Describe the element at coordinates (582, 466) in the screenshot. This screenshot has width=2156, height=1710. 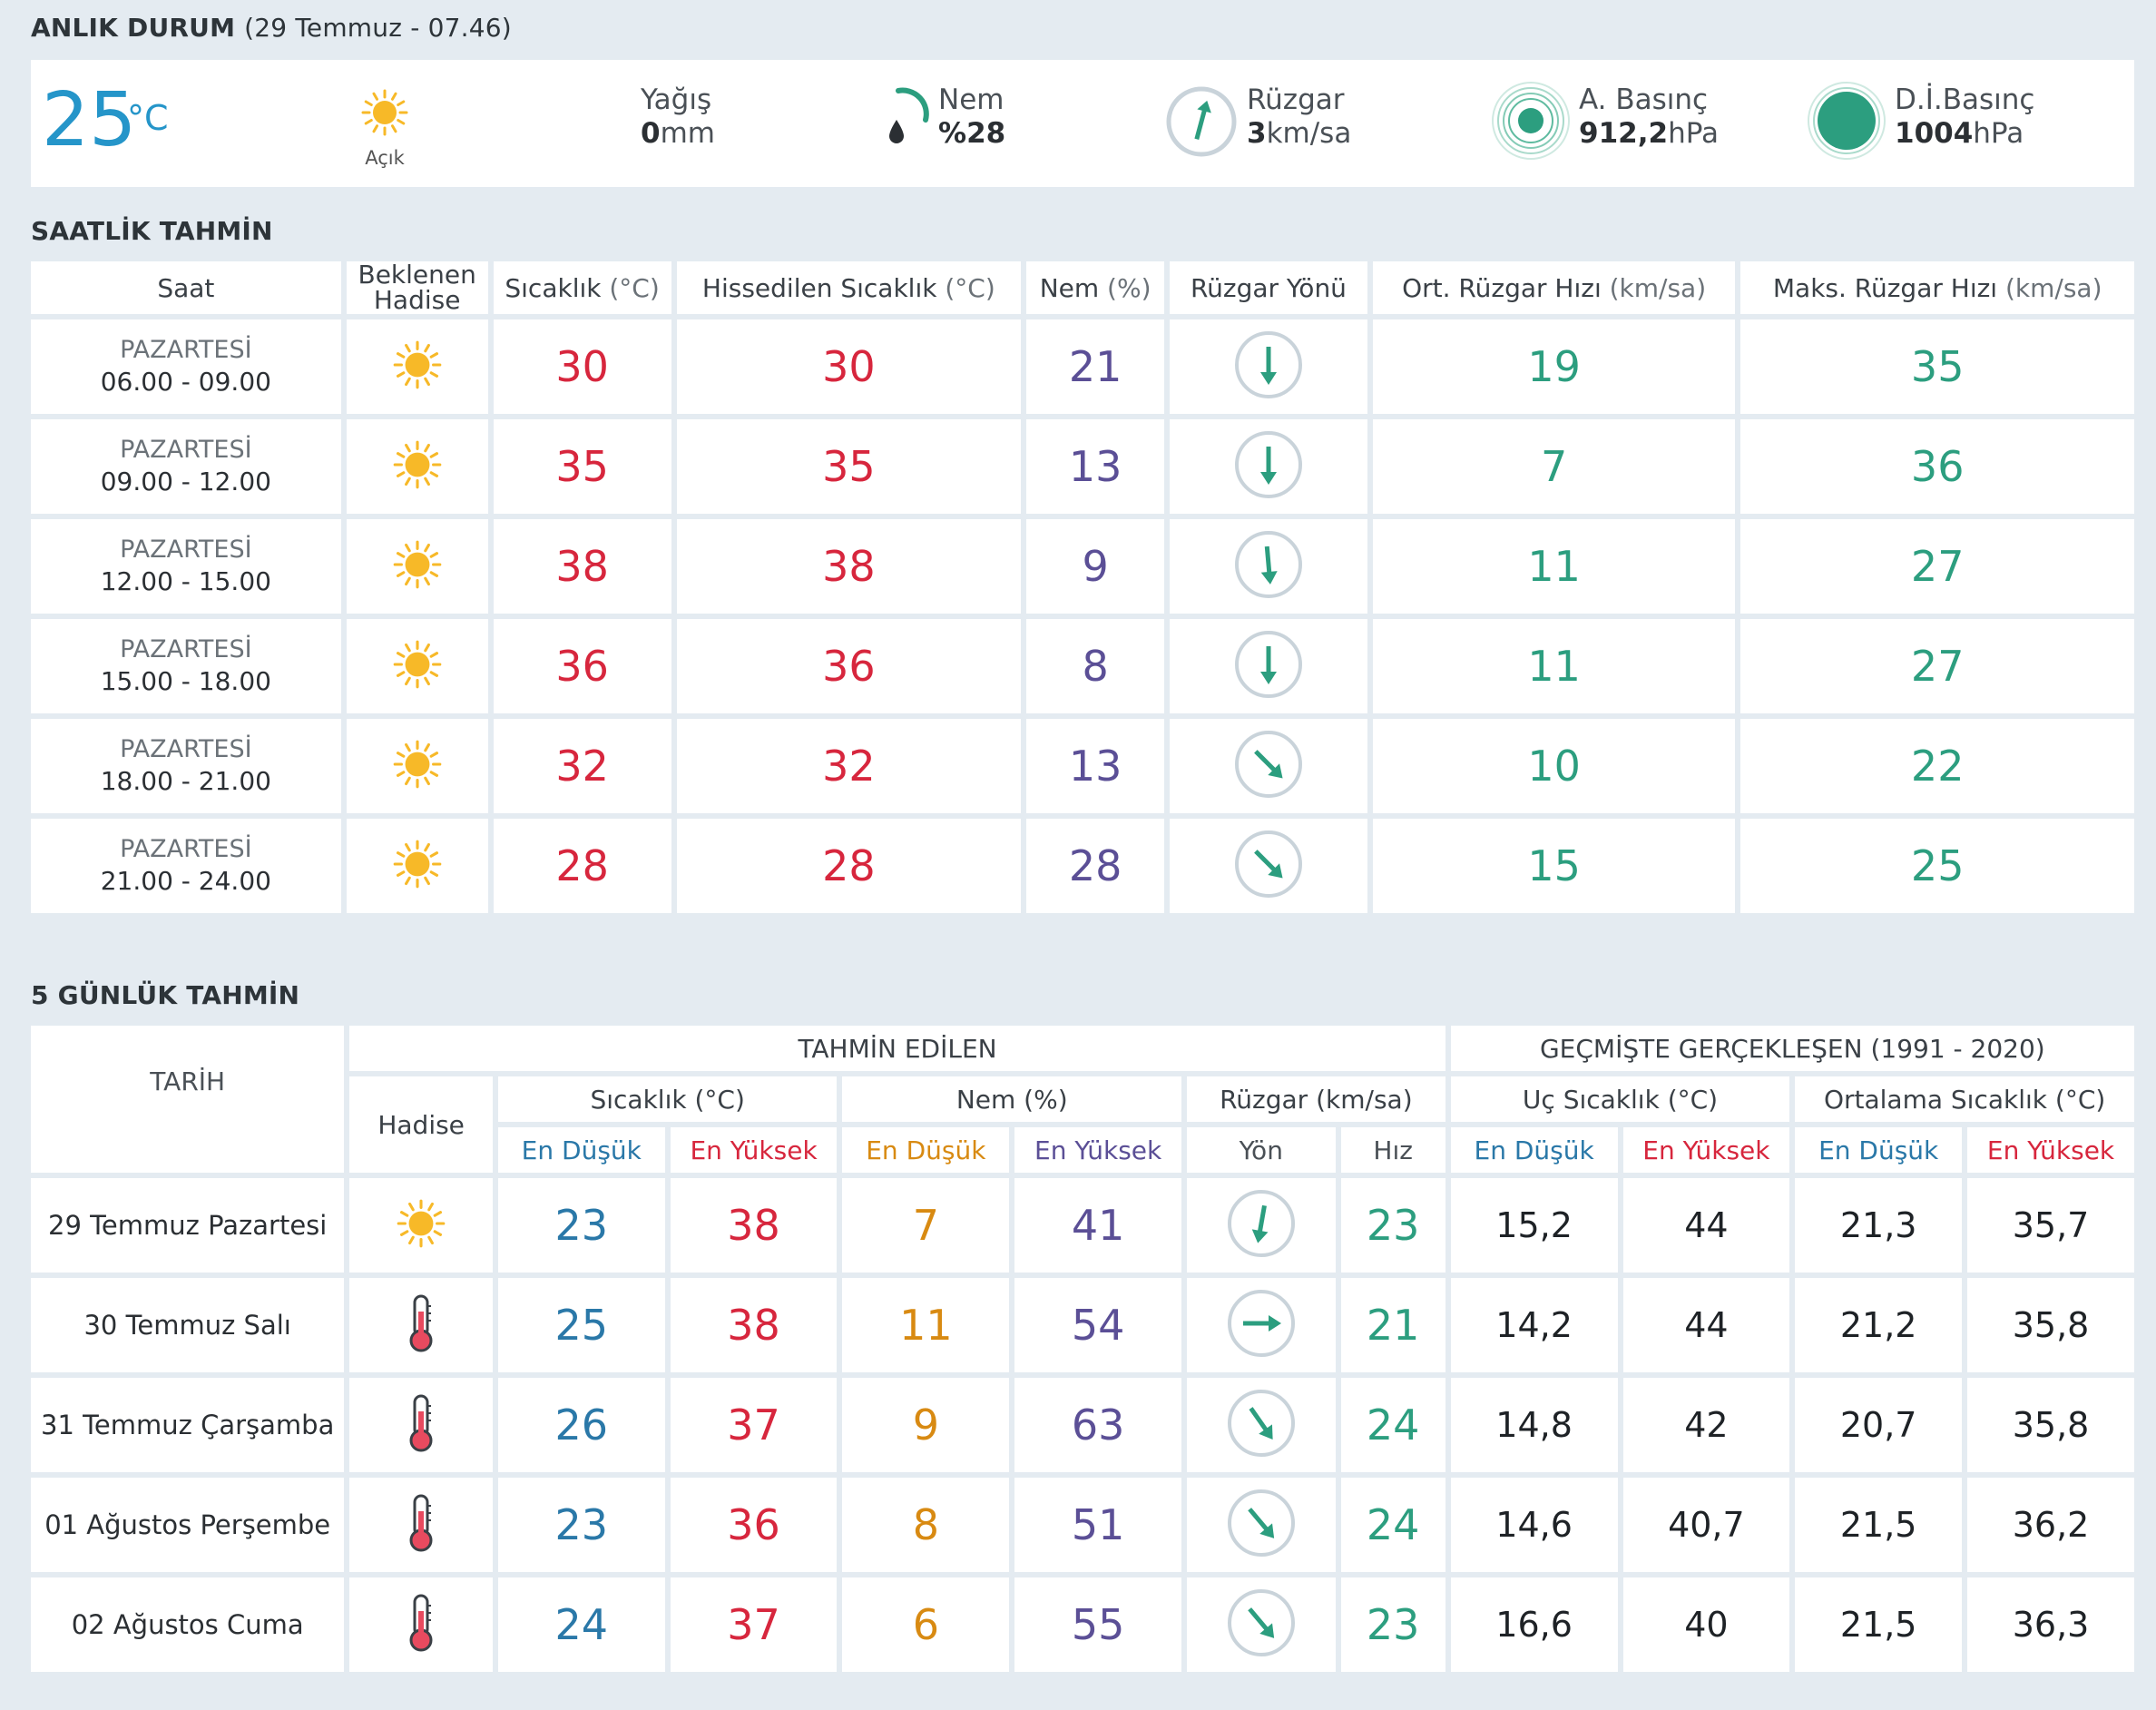
I see `hourly-temp: 35` at that location.